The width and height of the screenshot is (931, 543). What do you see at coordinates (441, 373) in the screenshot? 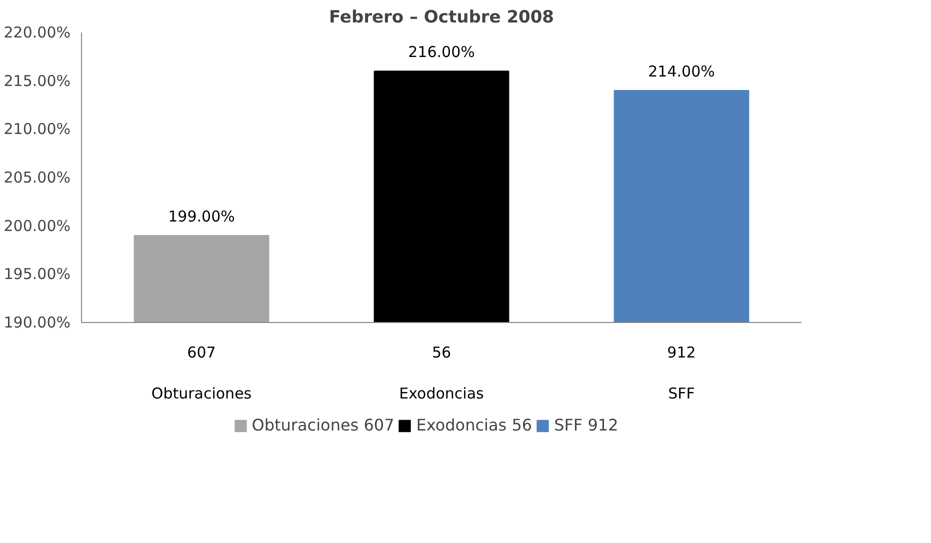
I see `category-label: 56 Exodoncias` at bounding box center [441, 373].